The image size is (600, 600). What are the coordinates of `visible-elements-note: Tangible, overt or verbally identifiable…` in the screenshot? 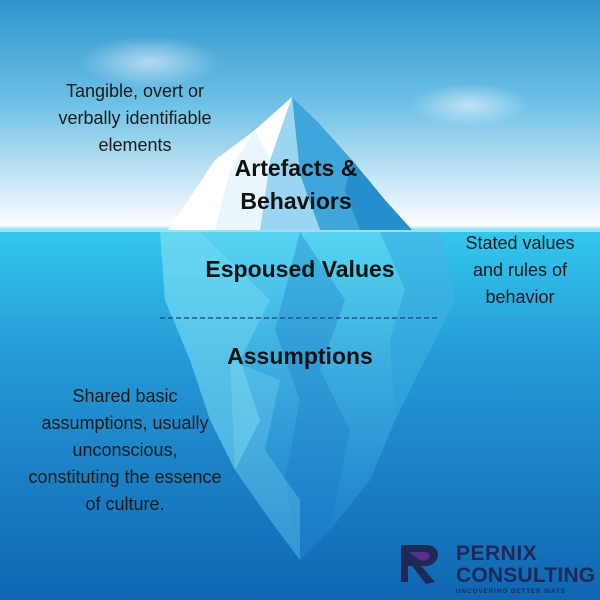 It's located at (135, 118).